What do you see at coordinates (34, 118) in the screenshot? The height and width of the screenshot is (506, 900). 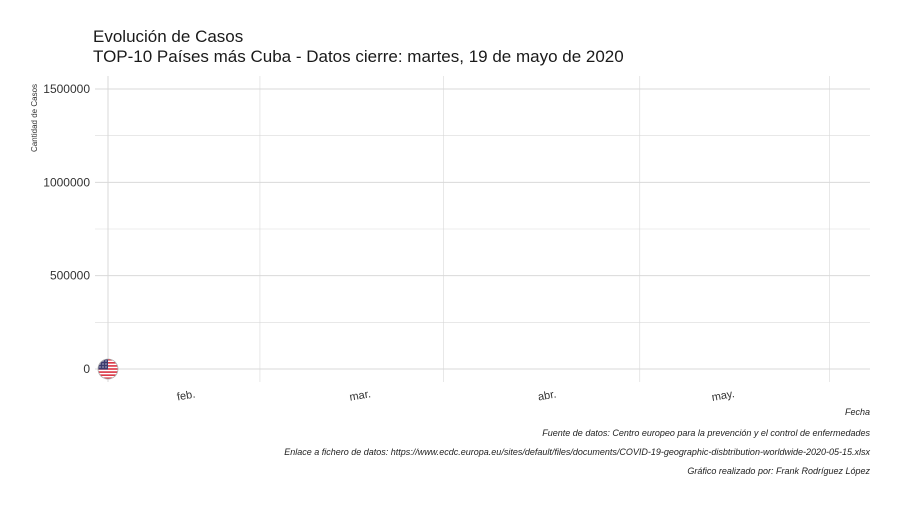 I see `y-axis-label: Cantidad de Casos` at bounding box center [34, 118].